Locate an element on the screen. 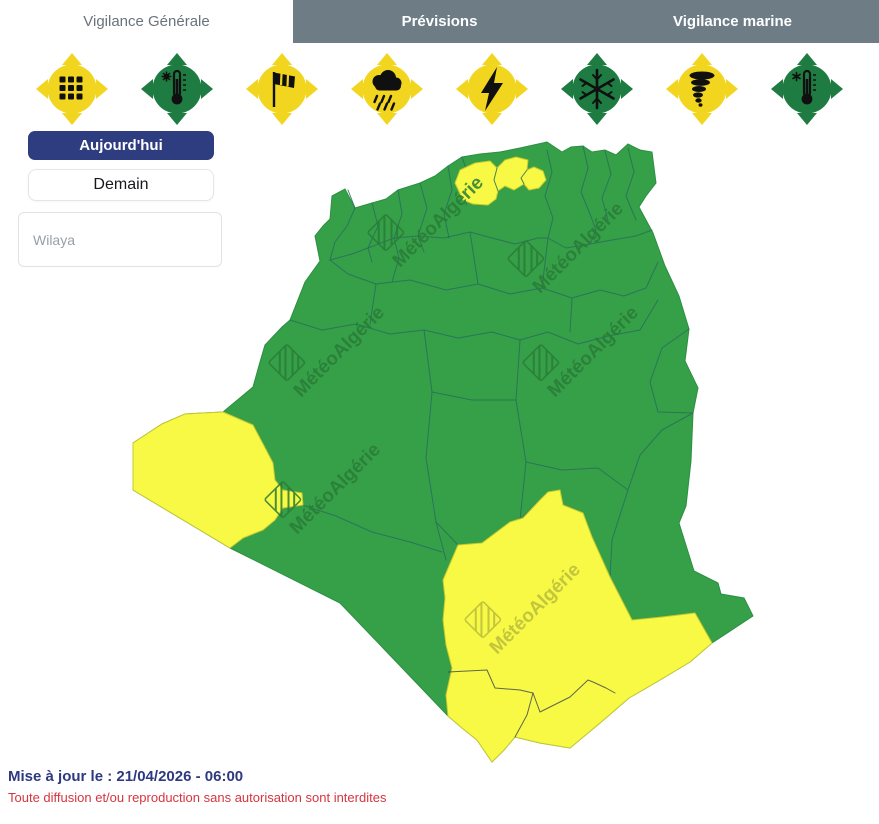 This screenshot has height=824, width=879. alert-zone-southwest is located at coordinates (218, 480).